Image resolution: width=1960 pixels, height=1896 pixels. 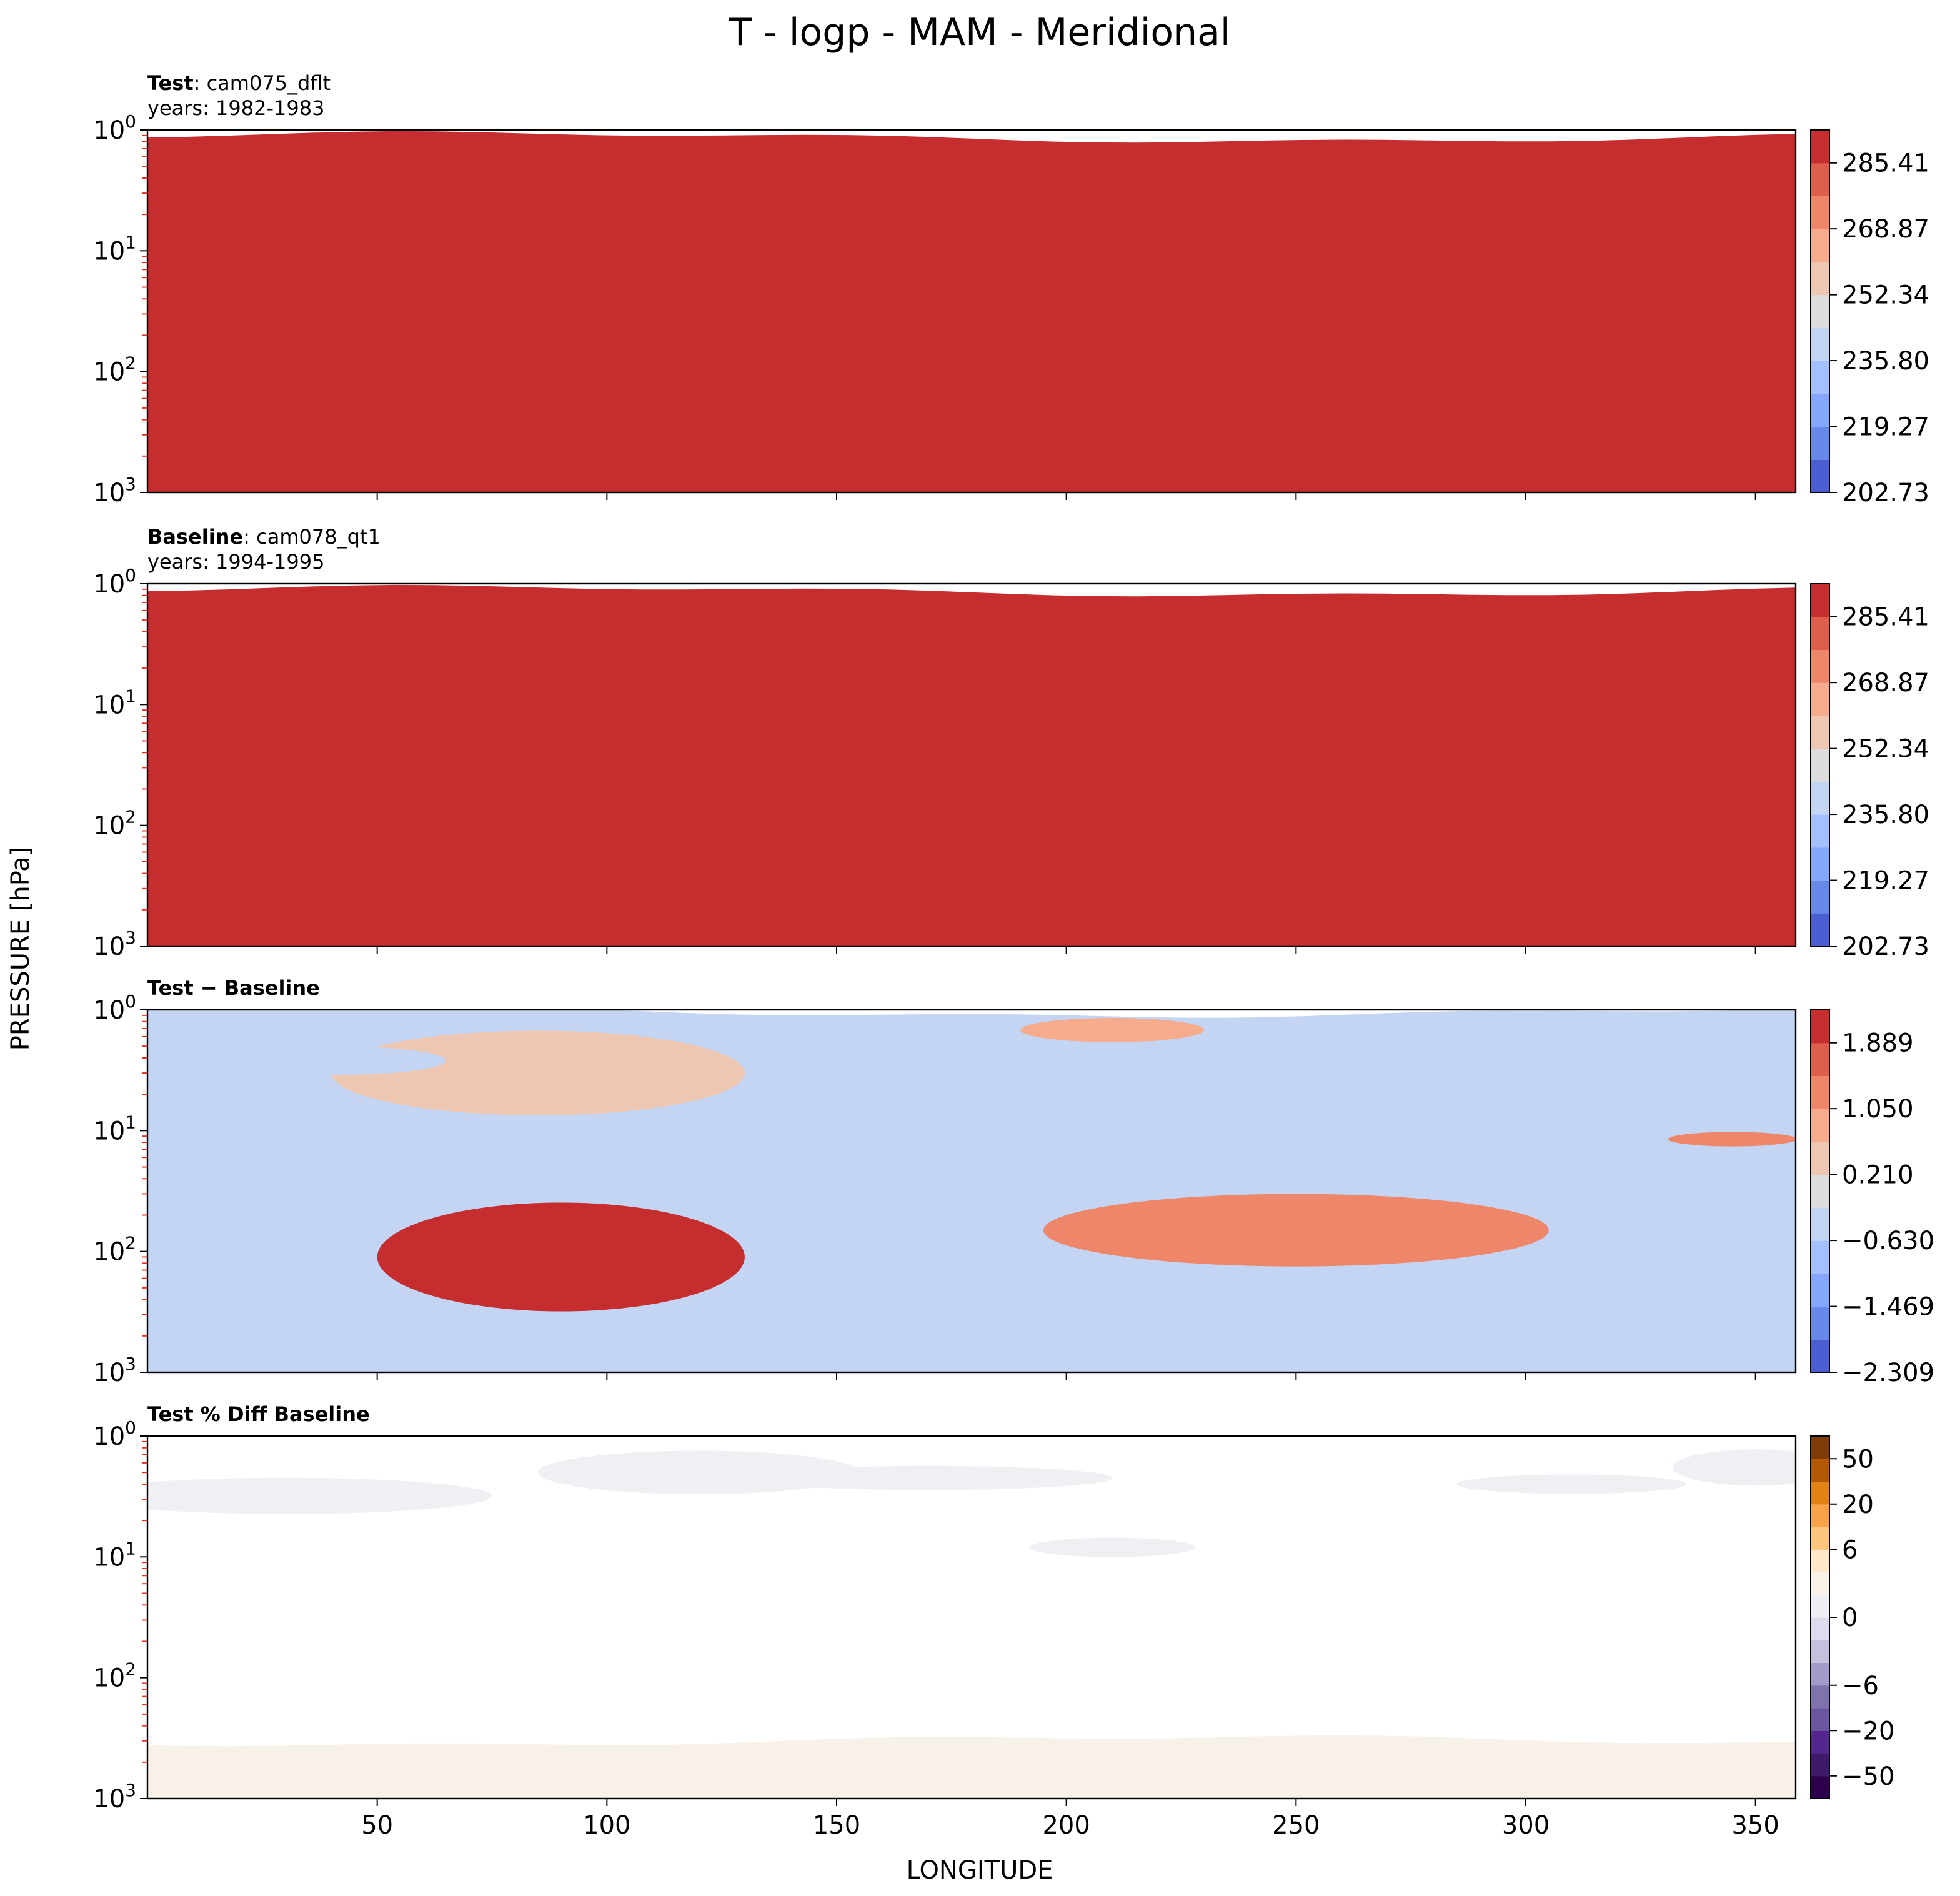 I want to click on colorbar-tick-label: 1.050, so click(x=1878, y=1110).